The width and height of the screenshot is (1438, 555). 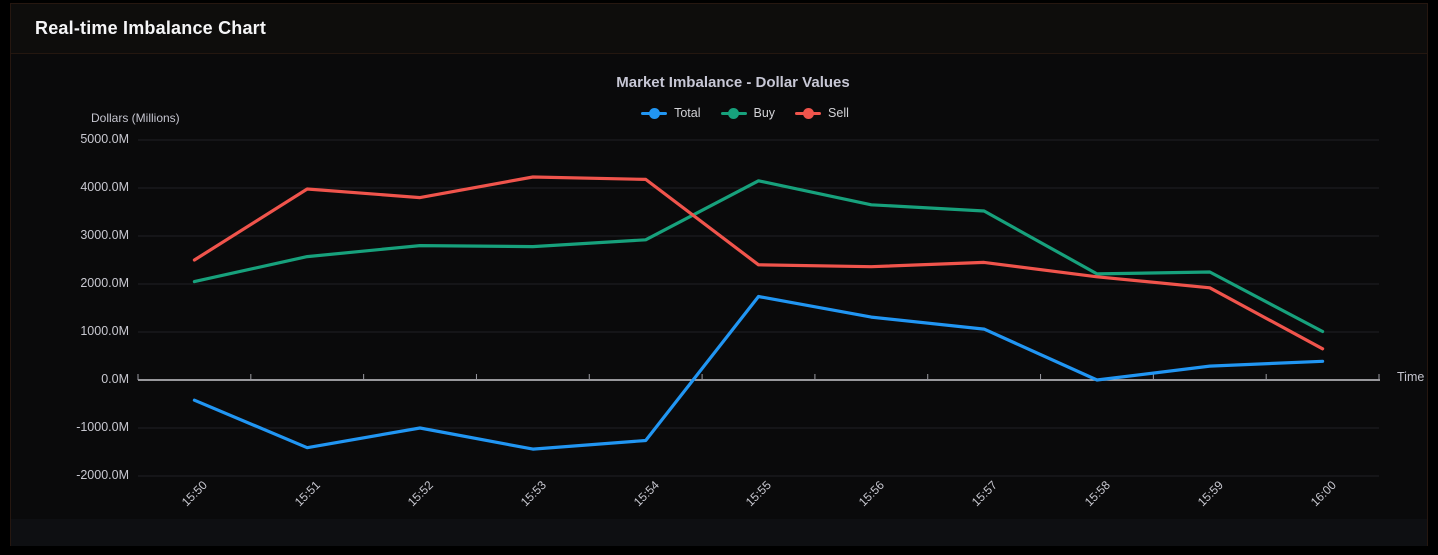 I want to click on panel-header: Real-time Imbalance Chart, so click(x=719, y=29).